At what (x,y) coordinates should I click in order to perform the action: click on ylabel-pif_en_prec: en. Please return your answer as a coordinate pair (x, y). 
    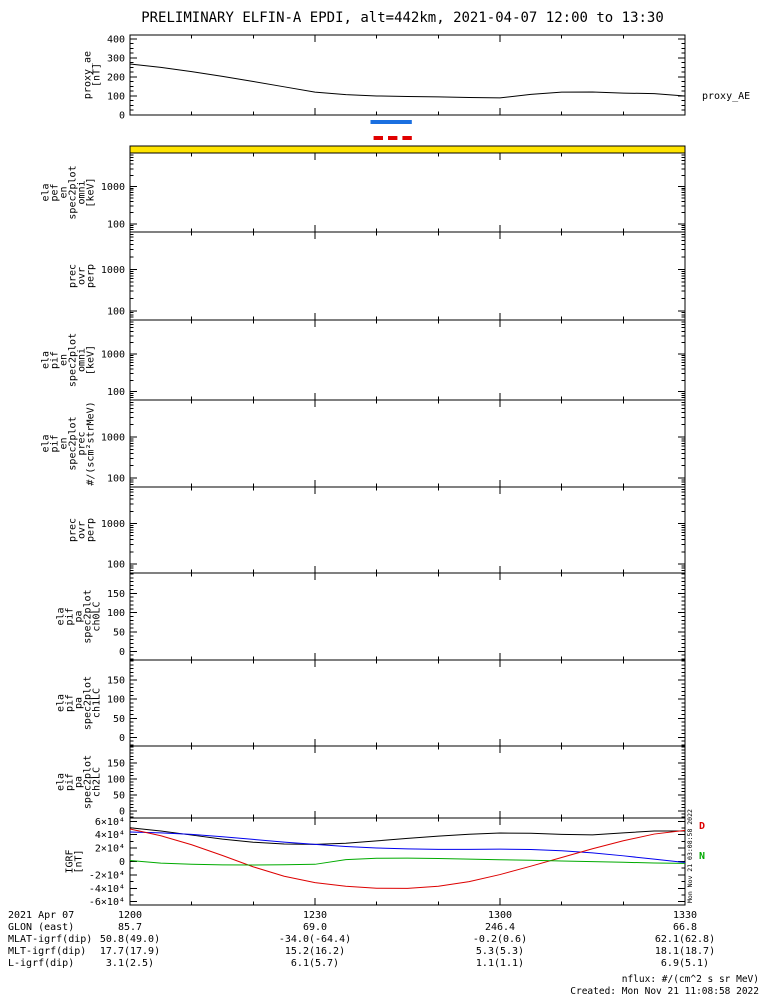
    Looking at the image, I should click on (64, 443).